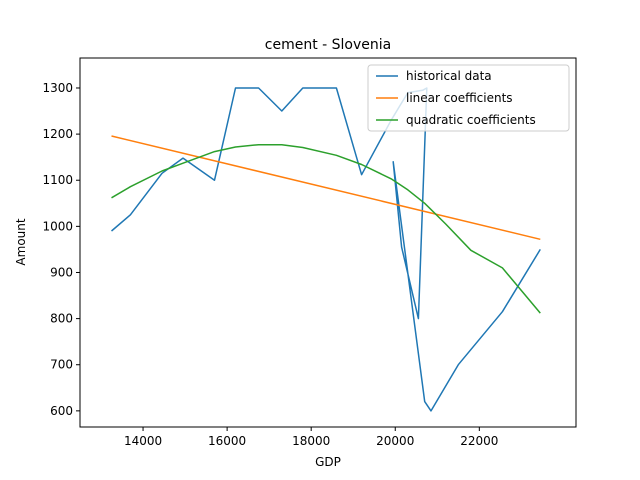 This screenshot has width=640, height=480. What do you see at coordinates (328, 462) in the screenshot?
I see `x-axis-label: GDP` at bounding box center [328, 462].